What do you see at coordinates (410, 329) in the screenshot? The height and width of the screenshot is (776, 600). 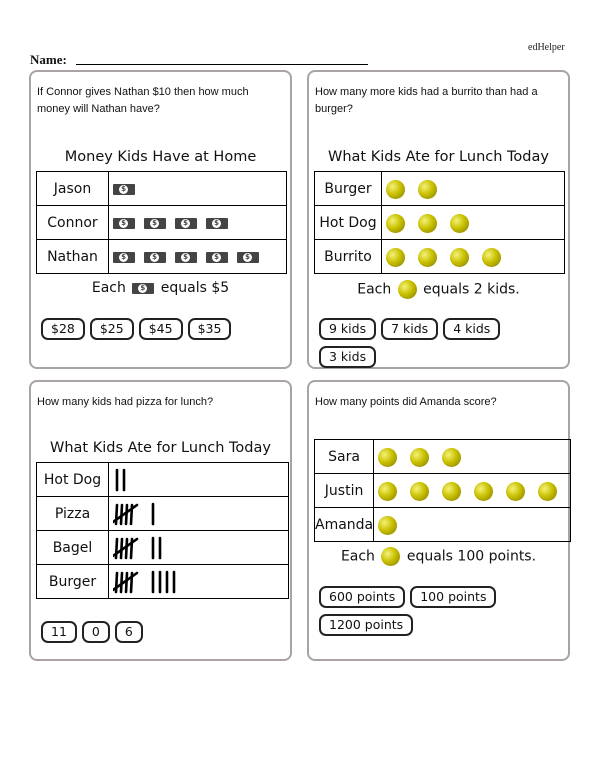 I see `answer-button: 7 kids` at bounding box center [410, 329].